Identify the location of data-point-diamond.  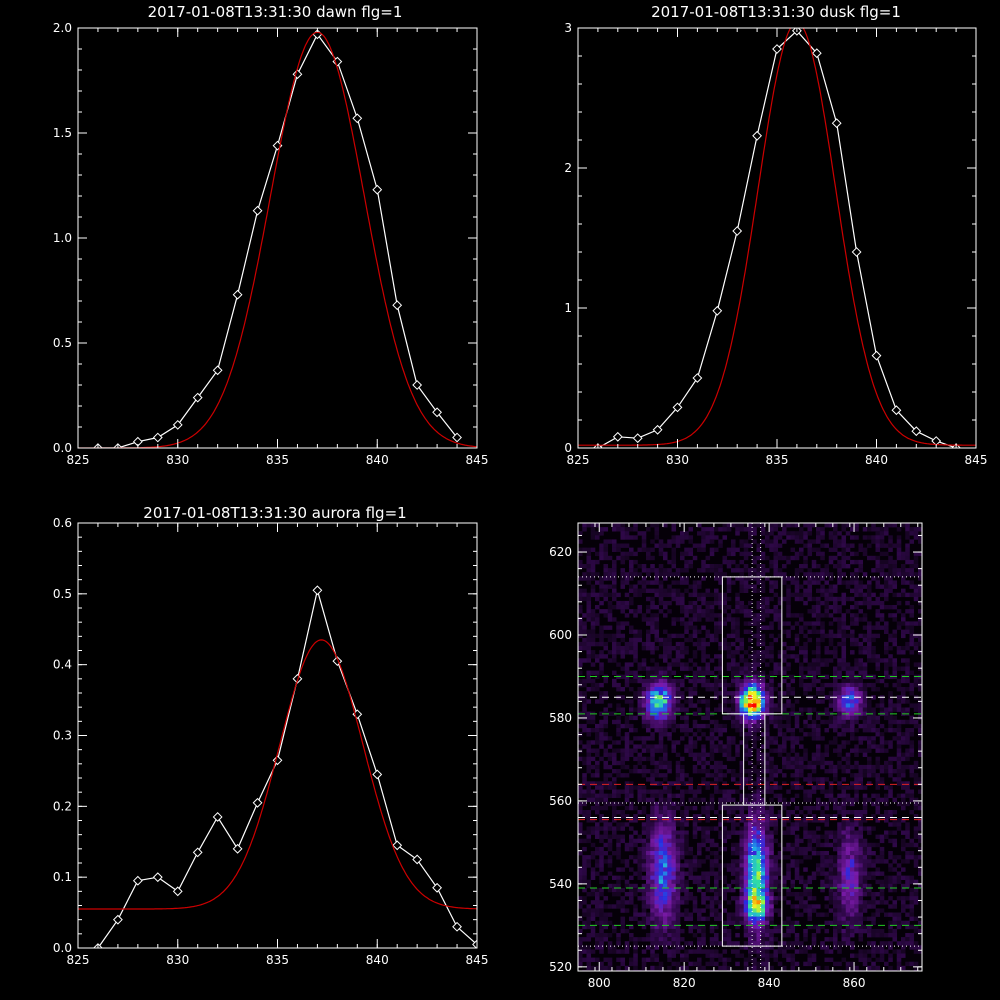
(856, 252).